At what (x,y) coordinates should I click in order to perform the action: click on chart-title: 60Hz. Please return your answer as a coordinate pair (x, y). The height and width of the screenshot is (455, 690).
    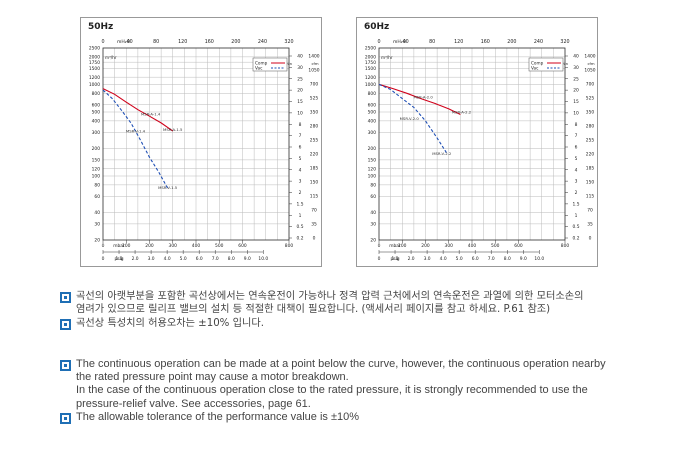
    Looking at the image, I should click on (377, 27).